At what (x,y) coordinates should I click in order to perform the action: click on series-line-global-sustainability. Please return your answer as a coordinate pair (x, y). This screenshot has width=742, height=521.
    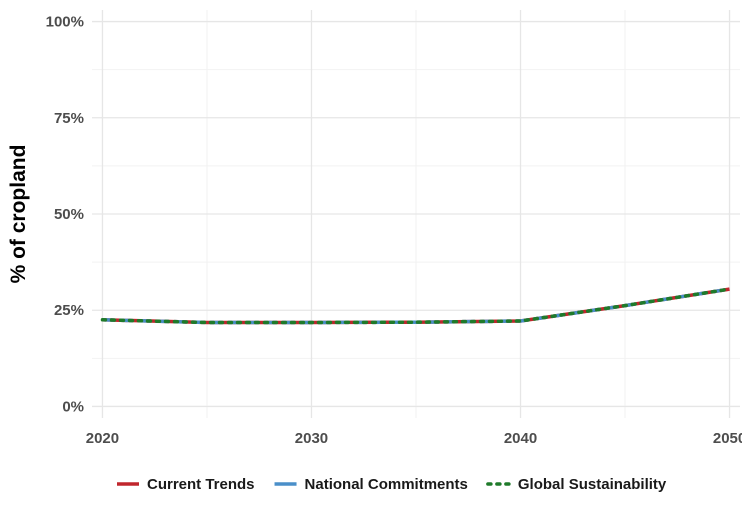
    Looking at the image, I should click on (416, 306).